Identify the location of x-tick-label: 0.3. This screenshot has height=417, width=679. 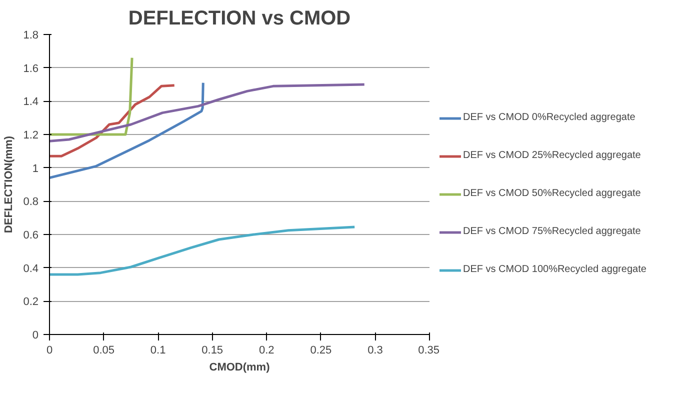
(375, 350).